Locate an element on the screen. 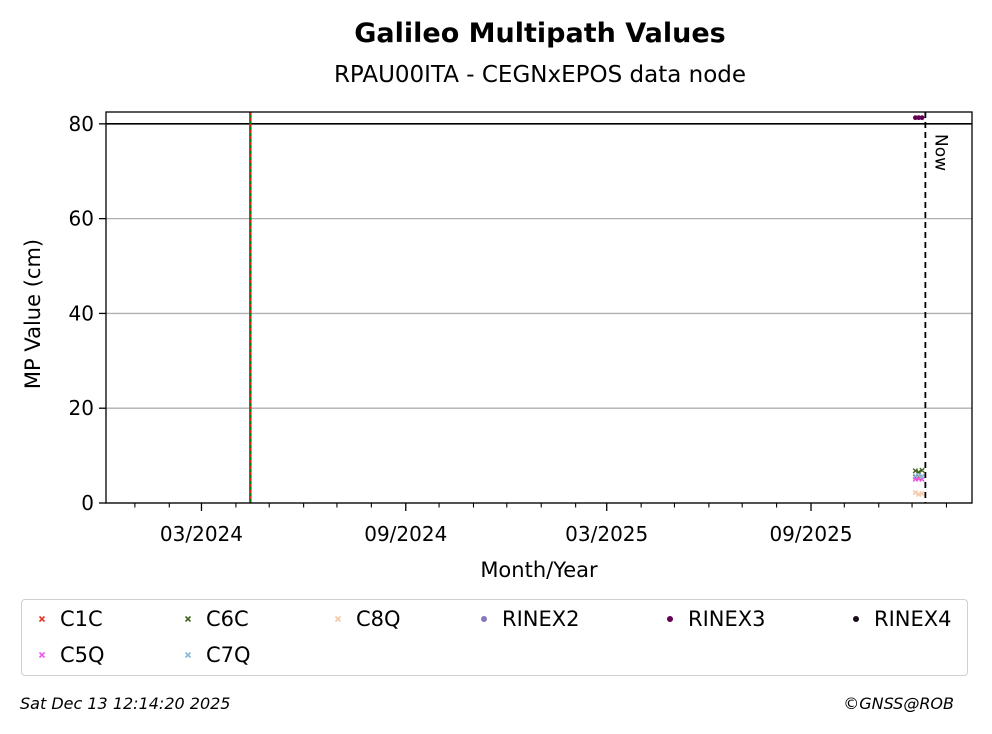 The height and width of the screenshot is (734, 992). legend-marker-rinex3 is located at coordinates (670, 619).